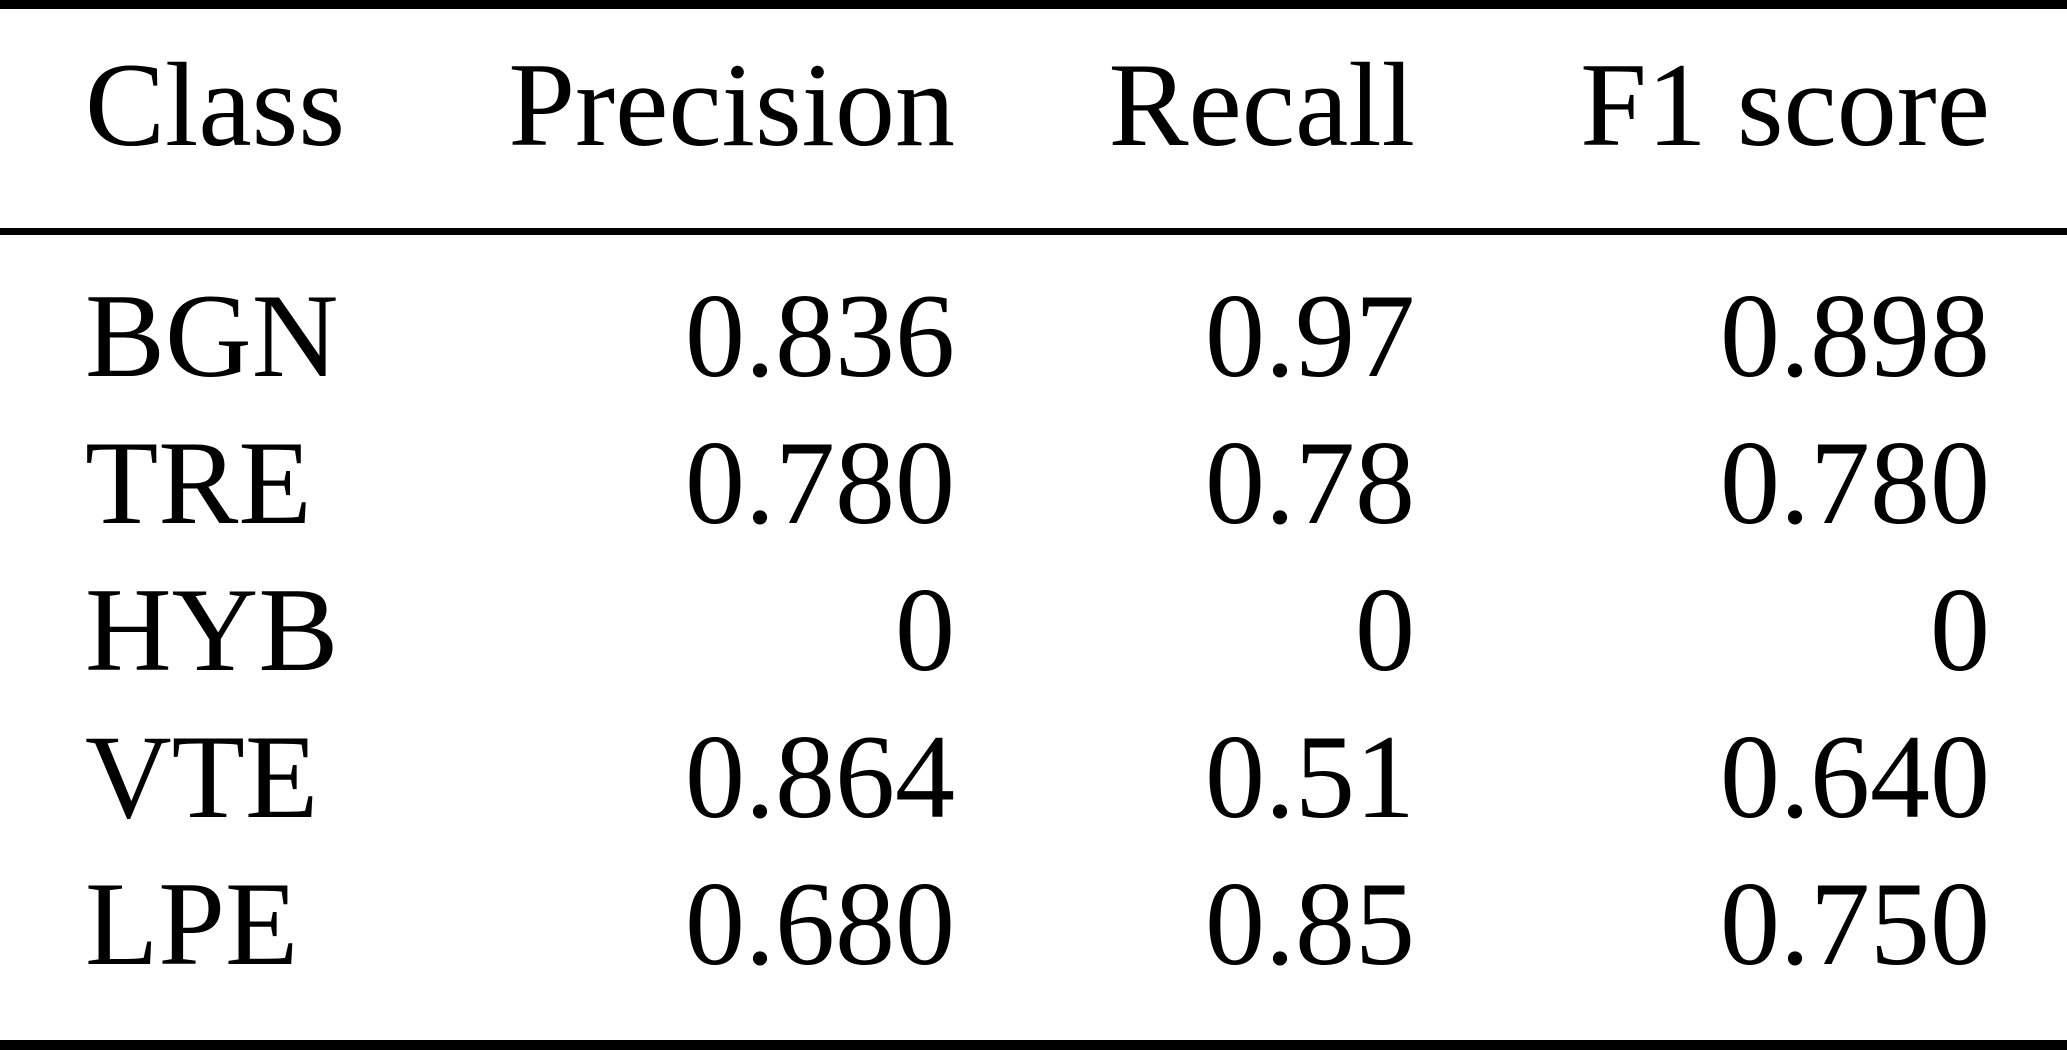 Image resolution: width=2067 pixels, height=1050 pixels. What do you see at coordinates (820, 923) in the screenshot?
I see `cell-precision: 0.680` at bounding box center [820, 923].